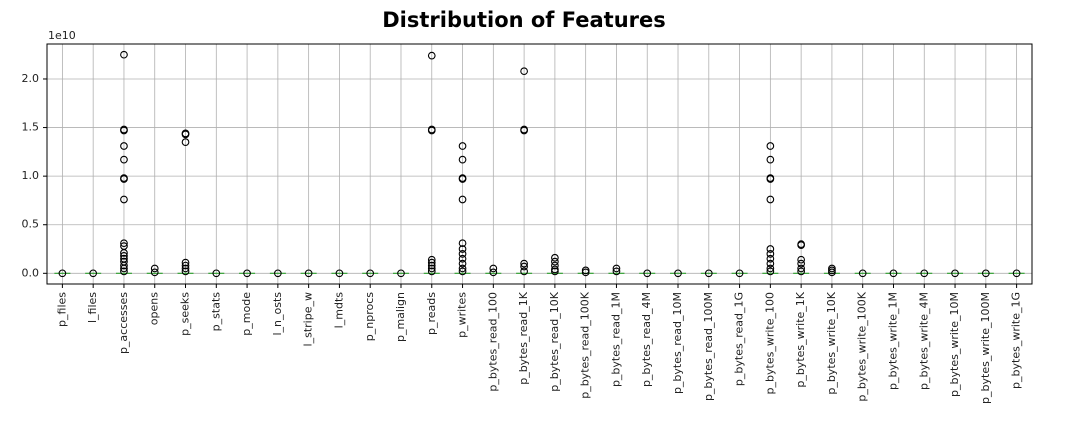 Image resolution: width=1068 pixels, height=429 pixels. I want to click on x-tick-label: p_reads, so click(431, 313).